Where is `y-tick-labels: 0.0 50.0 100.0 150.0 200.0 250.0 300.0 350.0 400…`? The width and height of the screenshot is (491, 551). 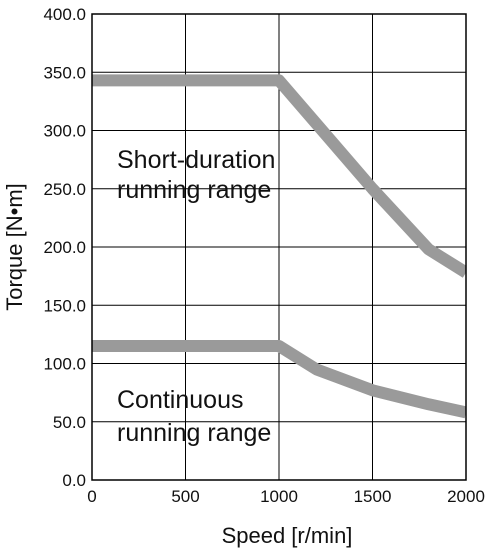
y-tick-labels: 0.0 50.0 100.0 150.0 200.0 250.0 300.0 350.0 400… is located at coordinates (64, 247).